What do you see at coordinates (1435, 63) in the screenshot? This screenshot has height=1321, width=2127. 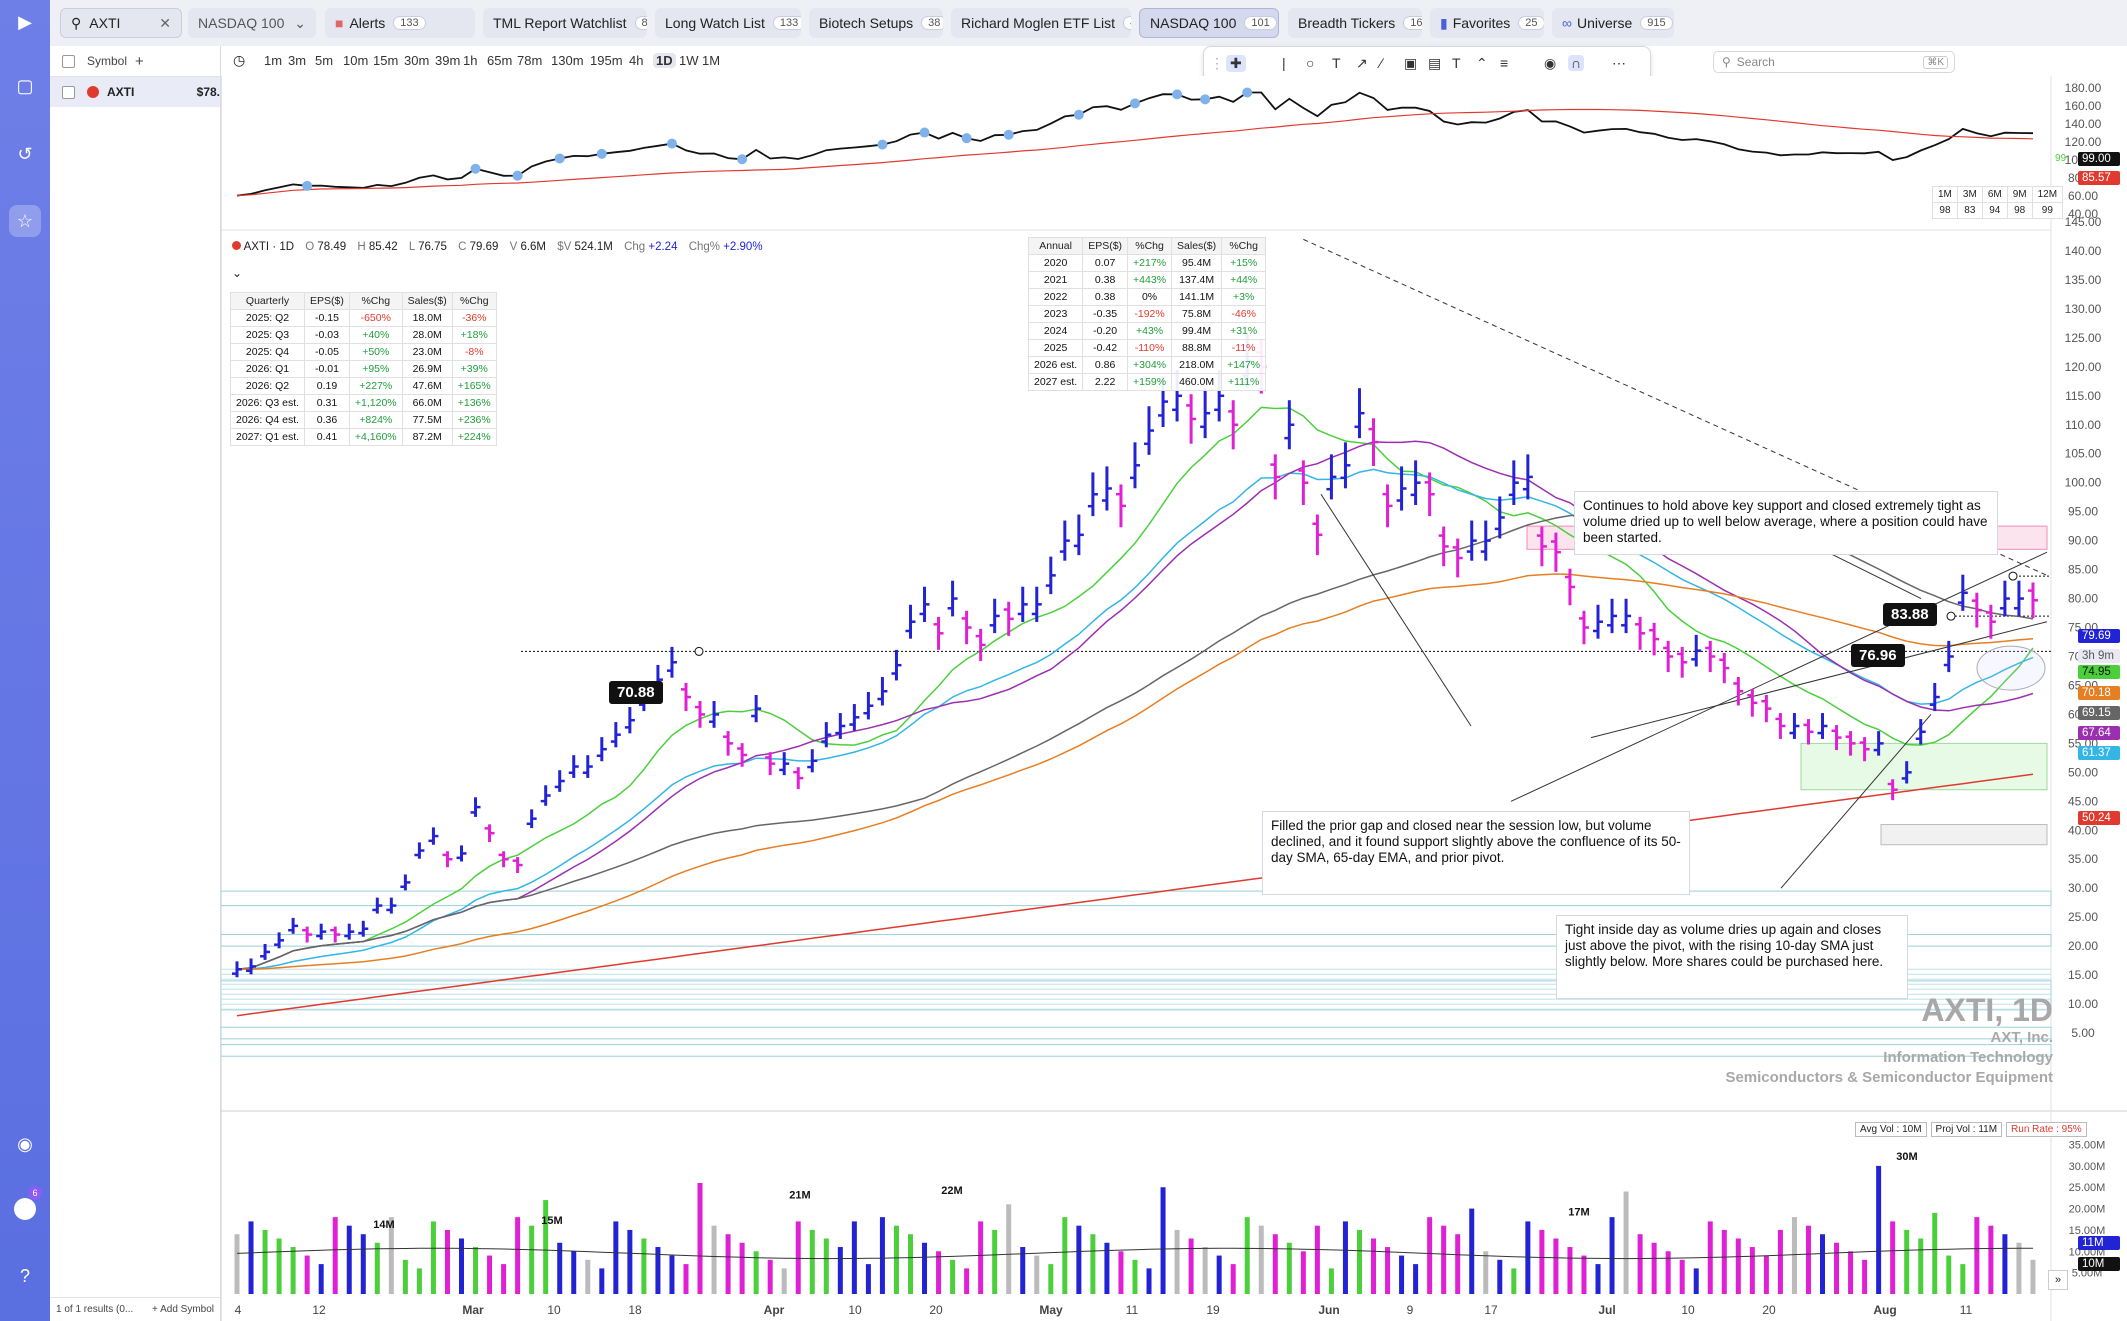 I see `callout-icon: ▤` at bounding box center [1435, 63].